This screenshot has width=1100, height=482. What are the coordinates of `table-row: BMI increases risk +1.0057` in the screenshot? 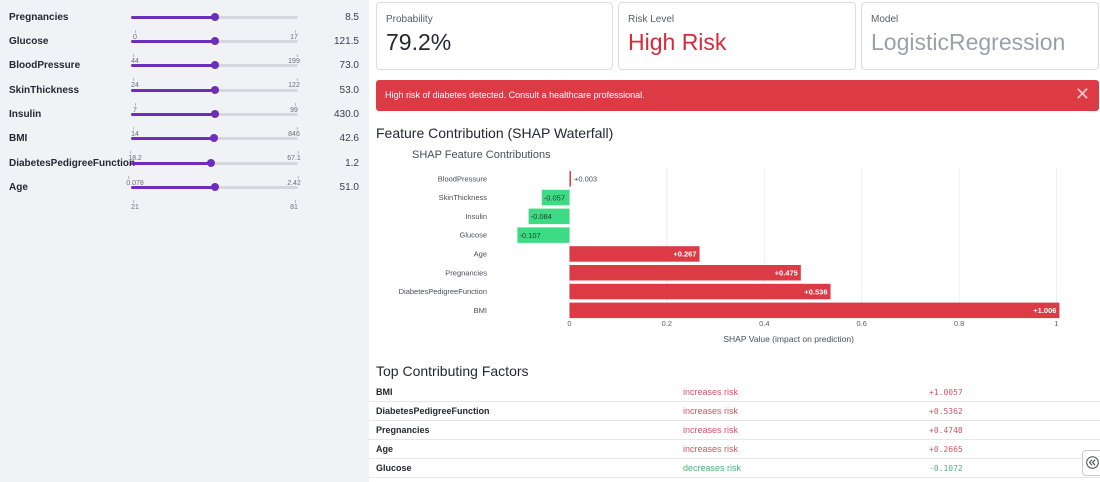 It's located at (734, 392).